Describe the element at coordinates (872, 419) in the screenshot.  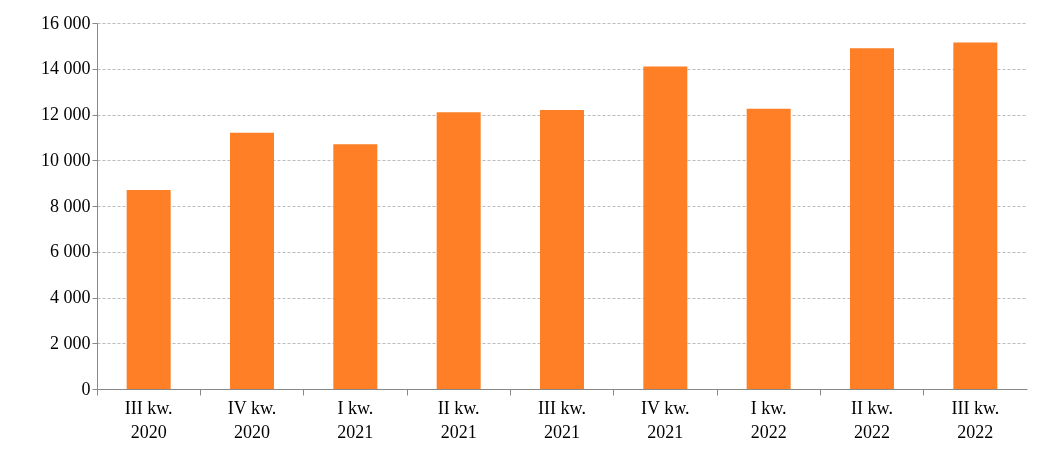
I see `x-tick-label: II kw. 2022` at that location.